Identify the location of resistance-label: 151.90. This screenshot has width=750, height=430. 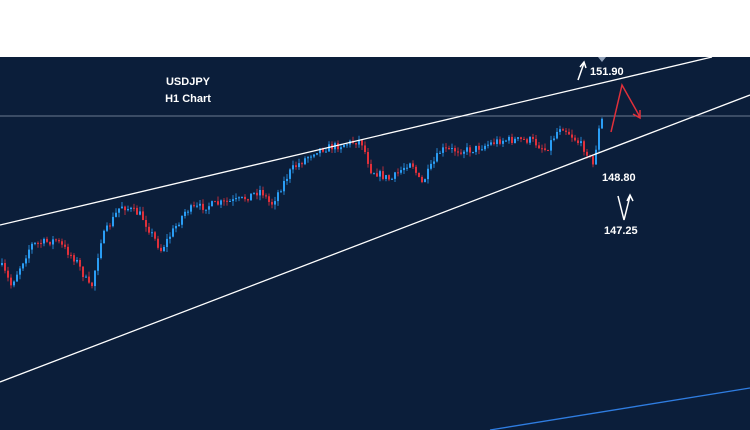
(607, 72).